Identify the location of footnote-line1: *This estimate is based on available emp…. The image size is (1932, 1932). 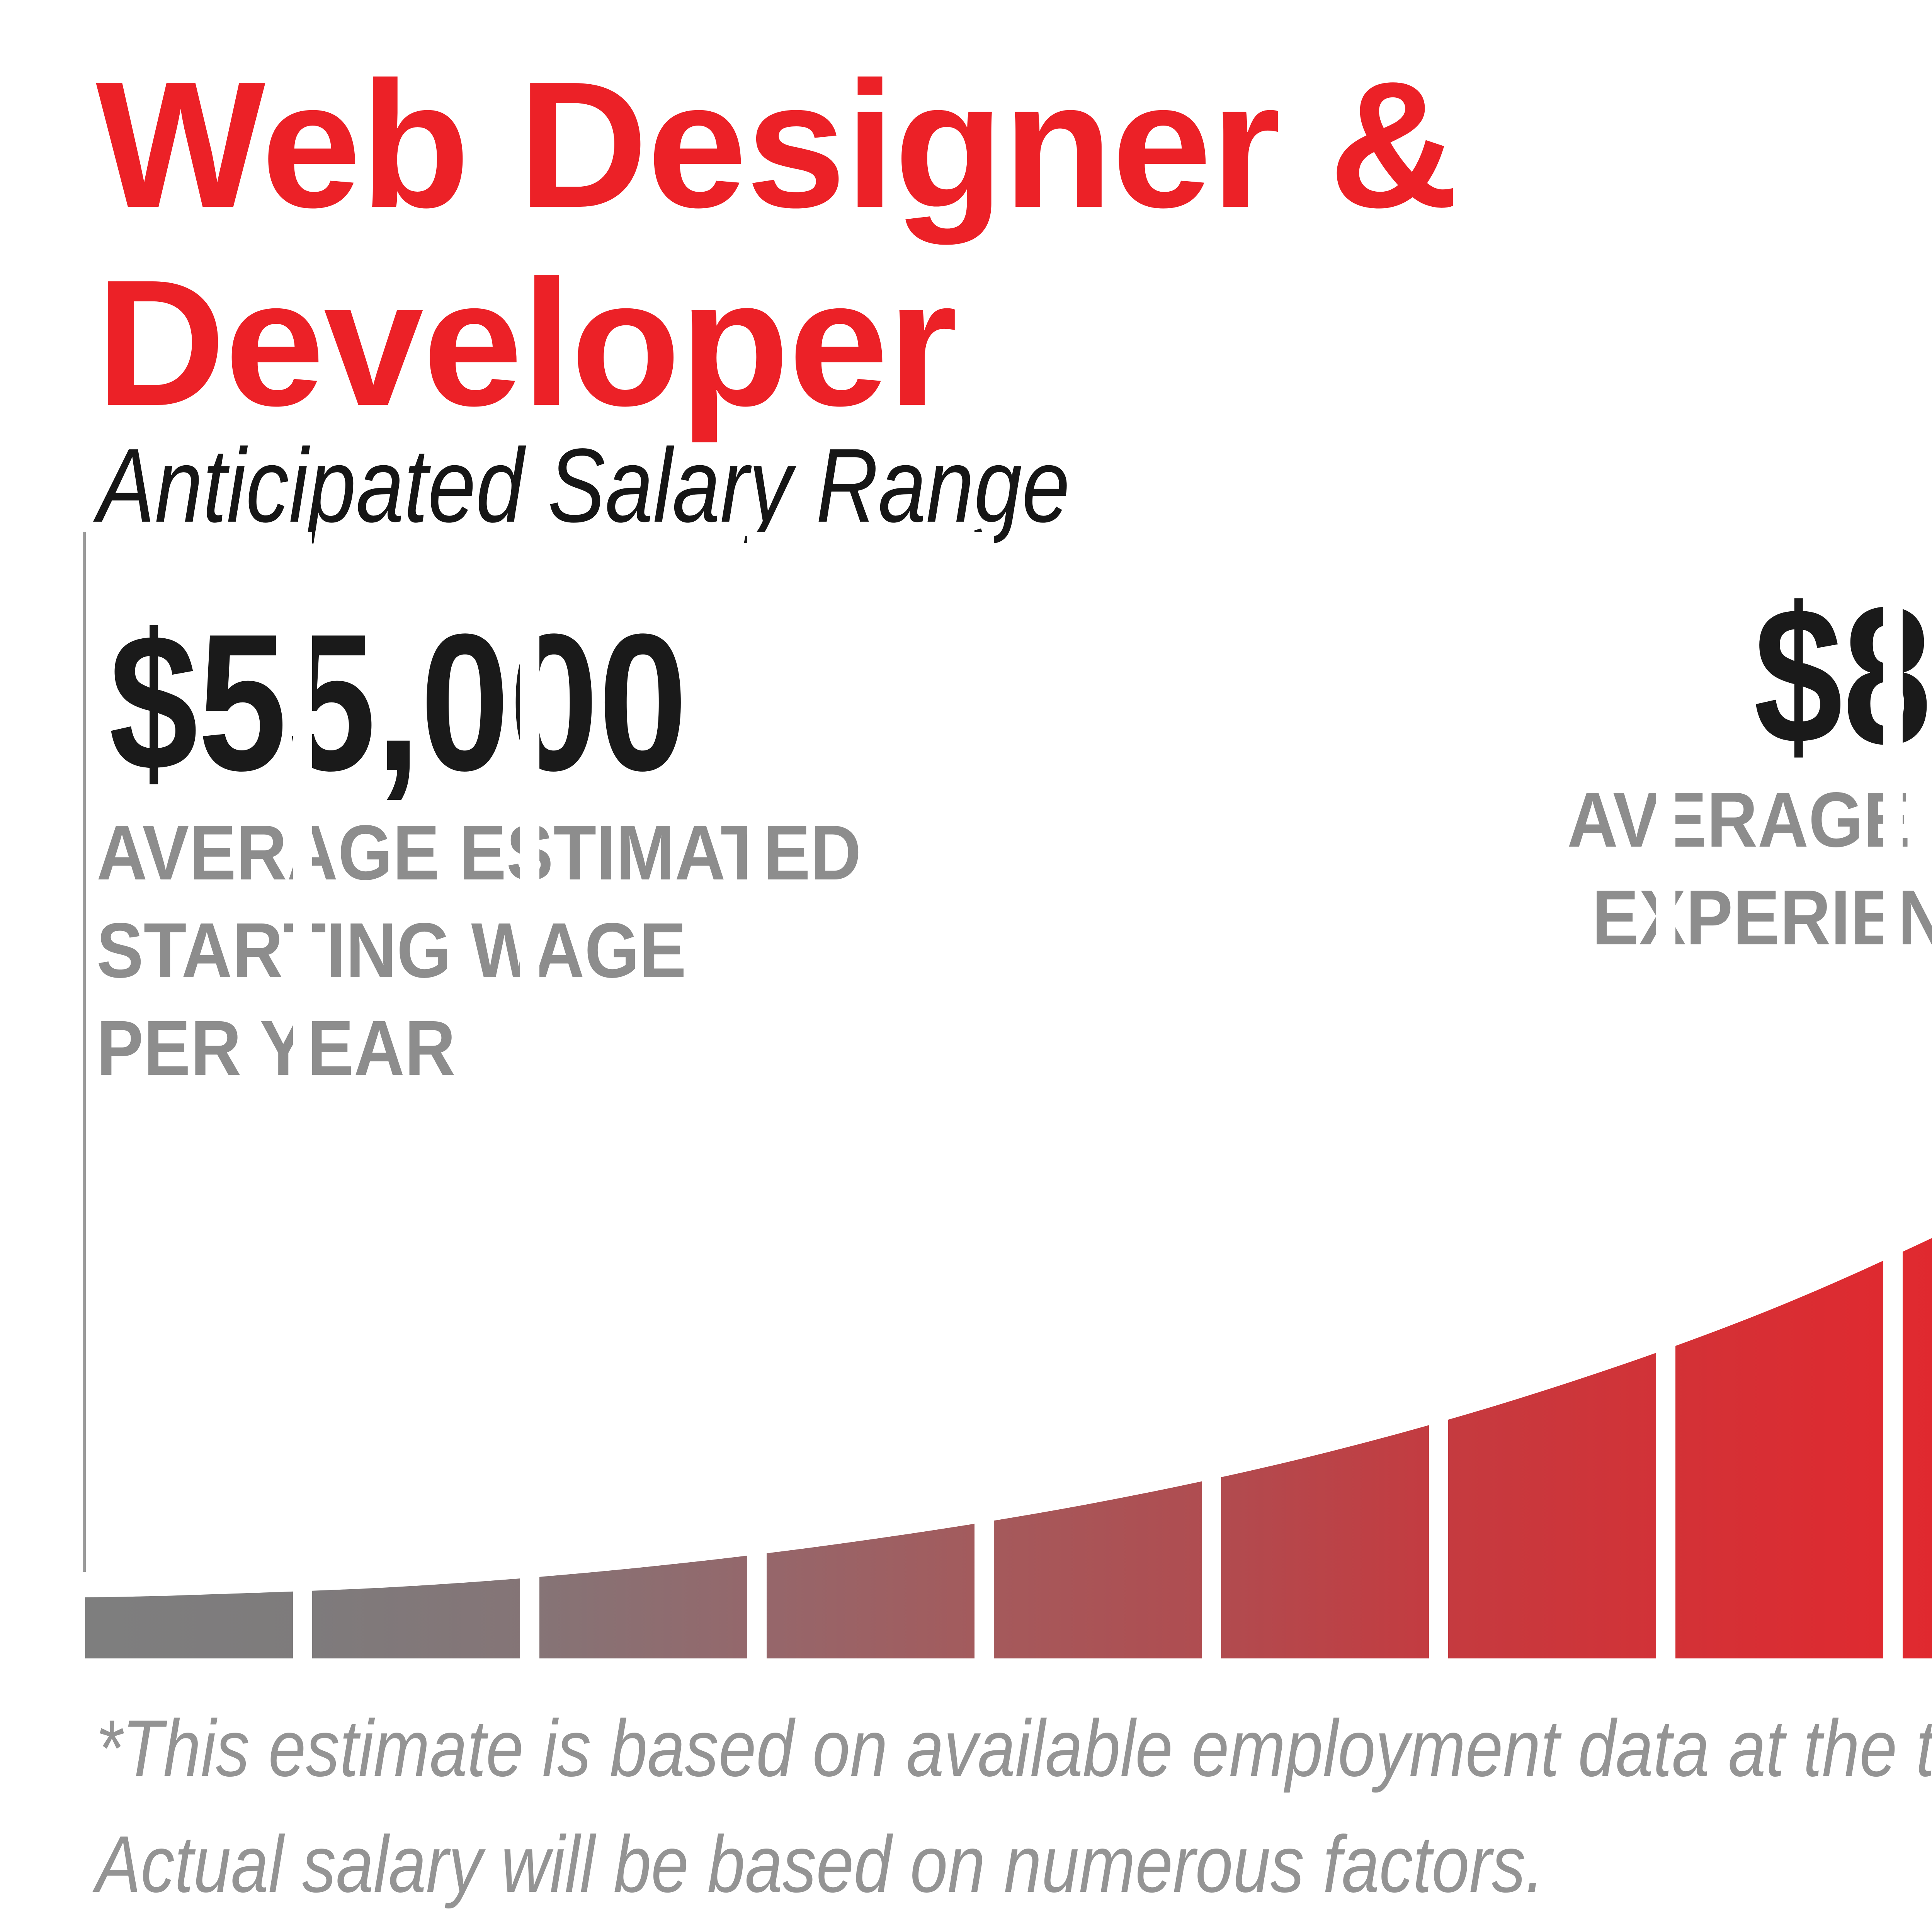
(1014, 1749).